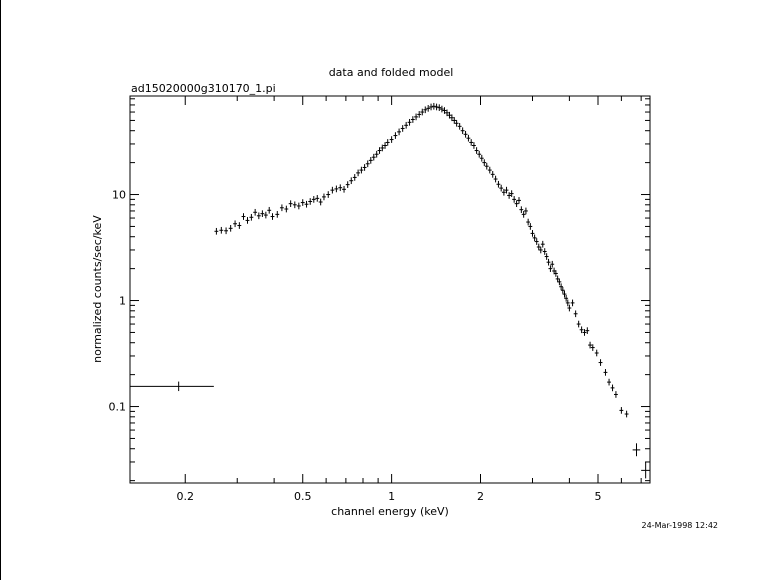  I want to click on x-tick-label: 0.5, so click(303, 496).